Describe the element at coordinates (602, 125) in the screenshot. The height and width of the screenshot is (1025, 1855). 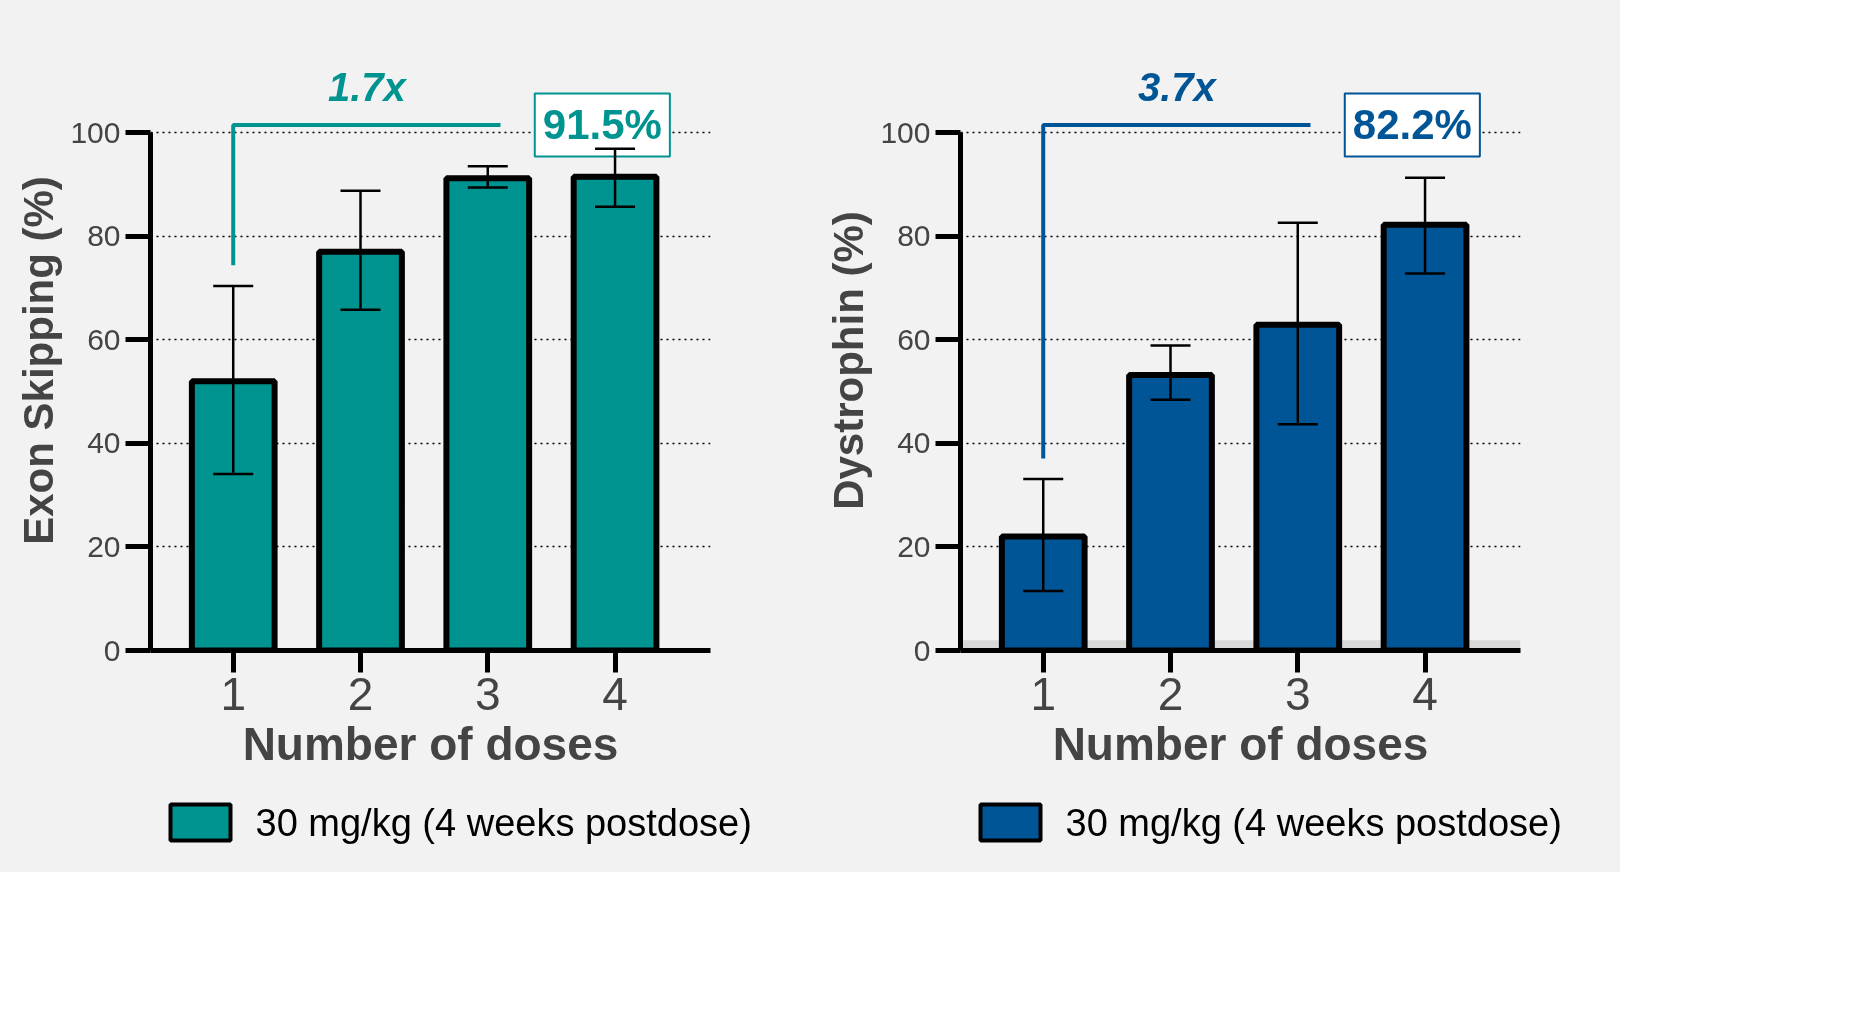
I see `annotation: 91.5%` at that location.